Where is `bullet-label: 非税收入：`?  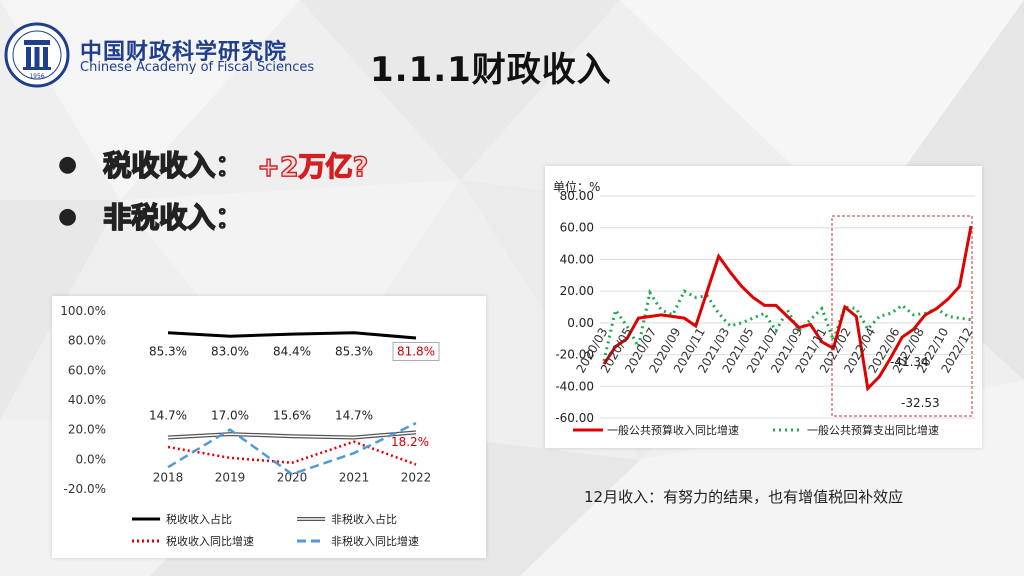 bullet-label: 非税收入： is located at coordinates (173, 217).